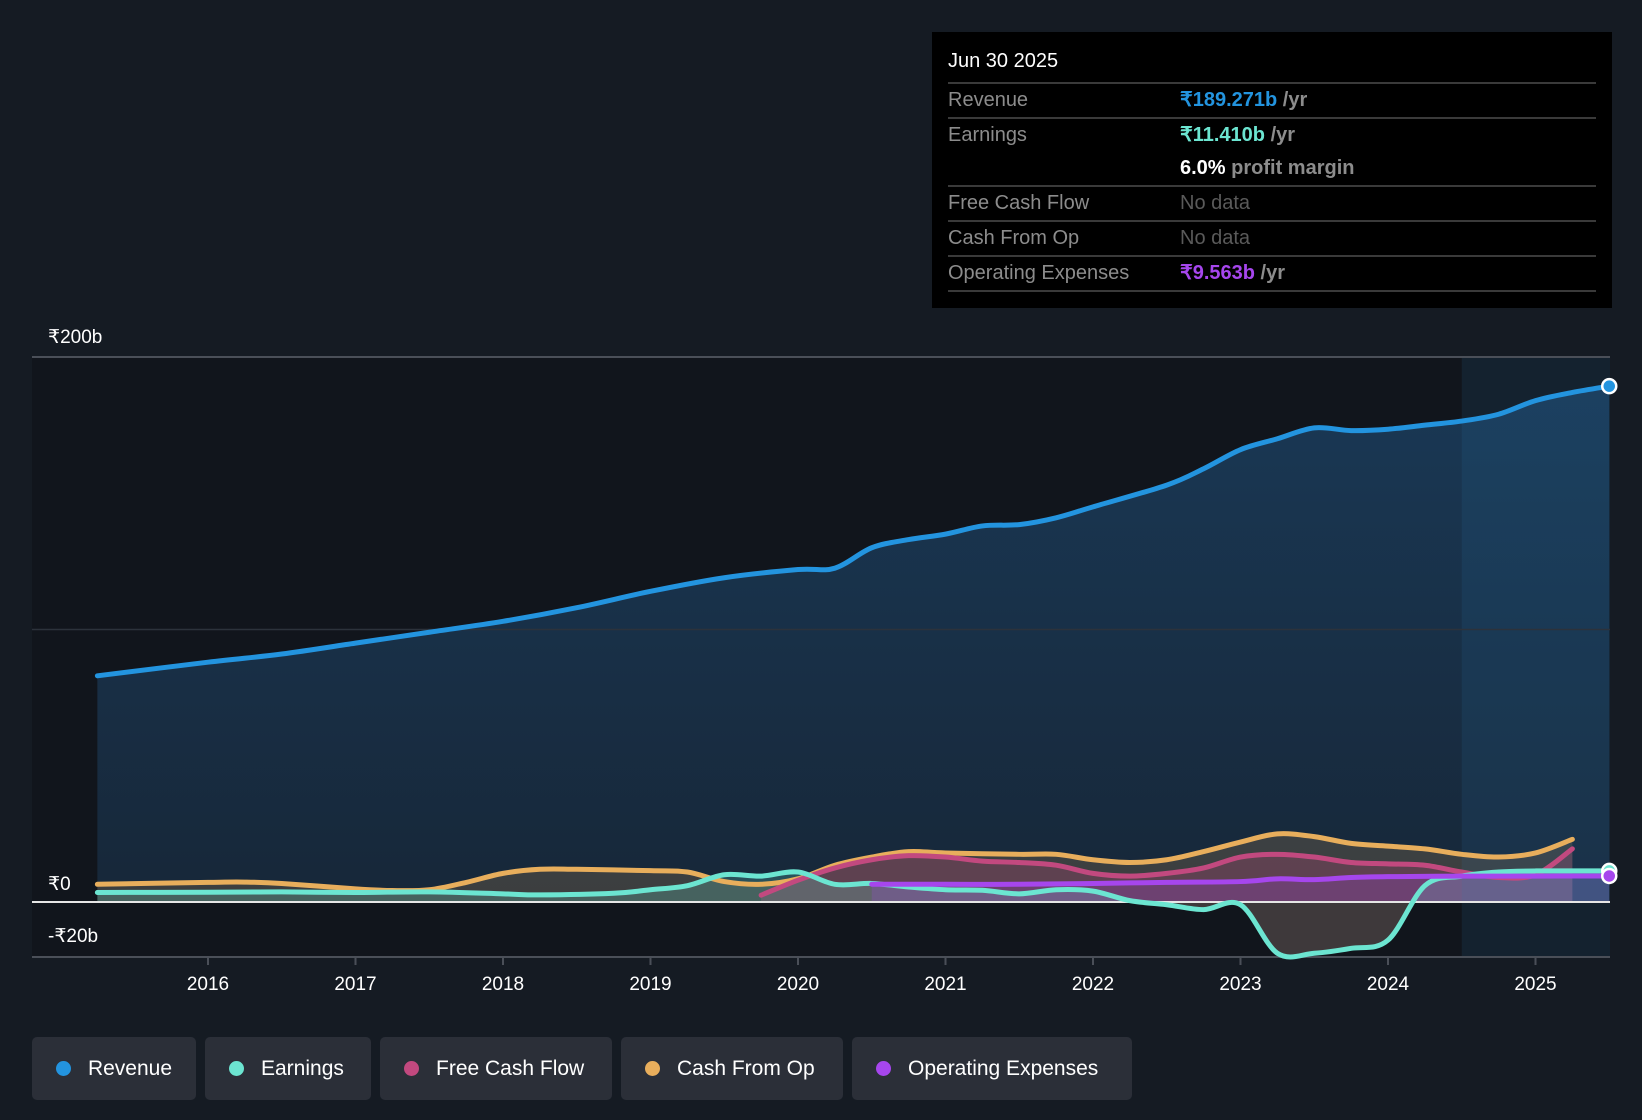 The image size is (1642, 1120). What do you see at coordinates (1609, 876) in the screenshot?
I see `operating-expenses-end-marker` at bounding box center [1609, 876].